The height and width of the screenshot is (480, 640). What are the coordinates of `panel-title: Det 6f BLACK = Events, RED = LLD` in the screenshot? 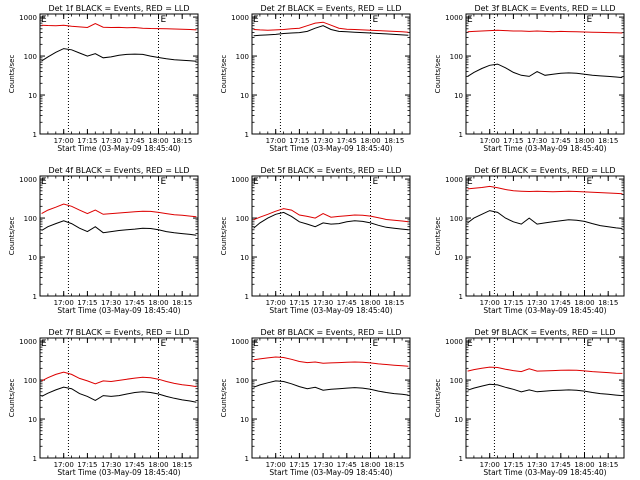 It's located at (544, 170).